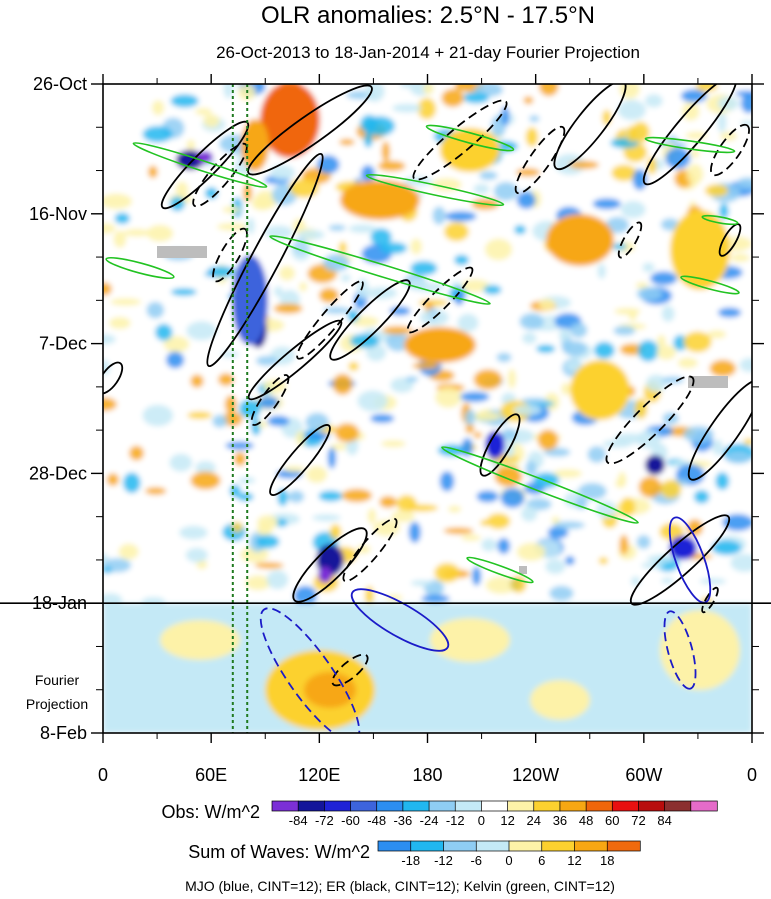 Image resolution: width=771 pixels, height=899 pixels. I want to click on projection-label-line1: Fourier, so click(57, 680).